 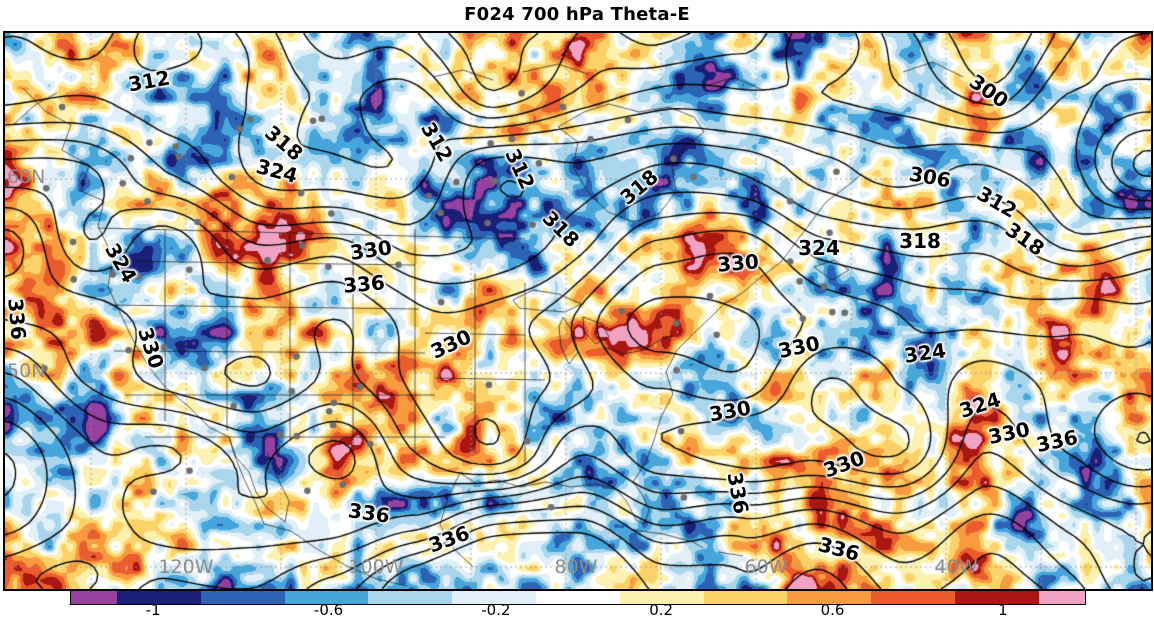 I want to click on colorbar-tick-label: -0.2, so click(x=496, y=610).